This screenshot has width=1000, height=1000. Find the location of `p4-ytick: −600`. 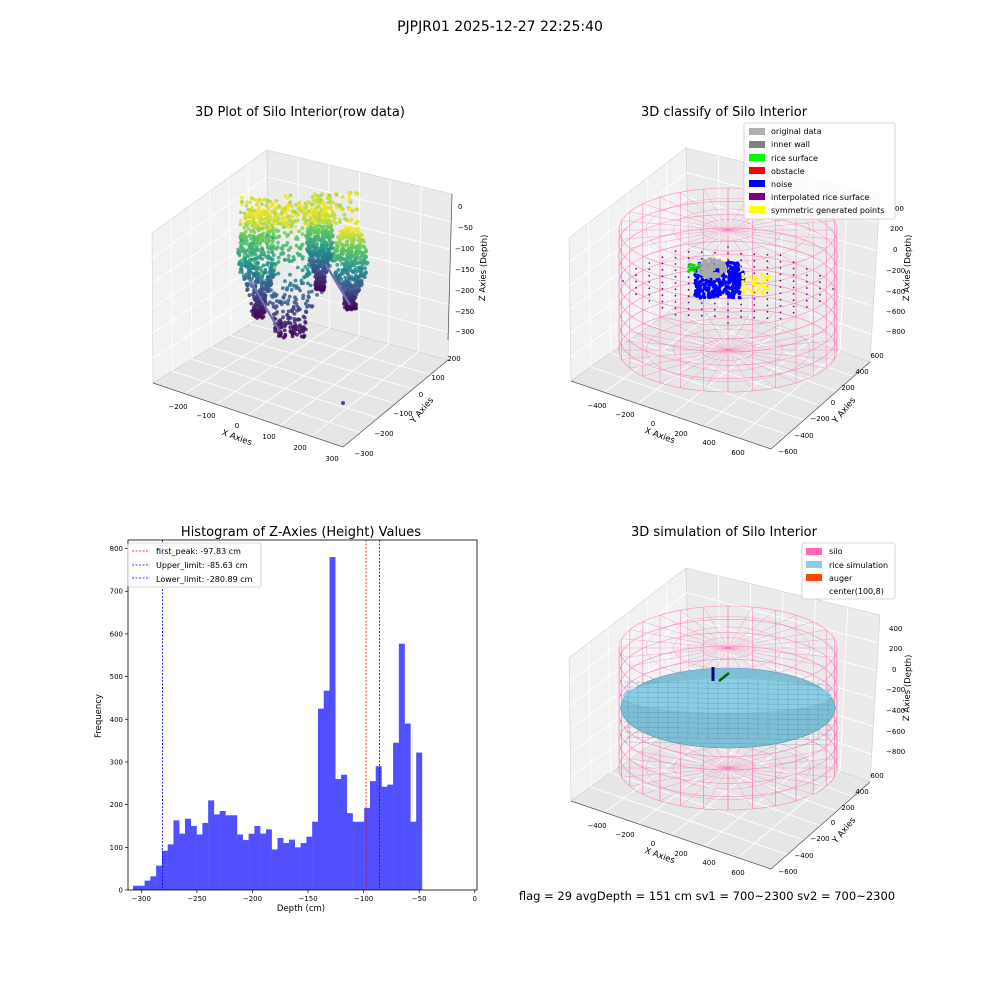

p4-ytick: −600 is located at coordinates (787, 872).